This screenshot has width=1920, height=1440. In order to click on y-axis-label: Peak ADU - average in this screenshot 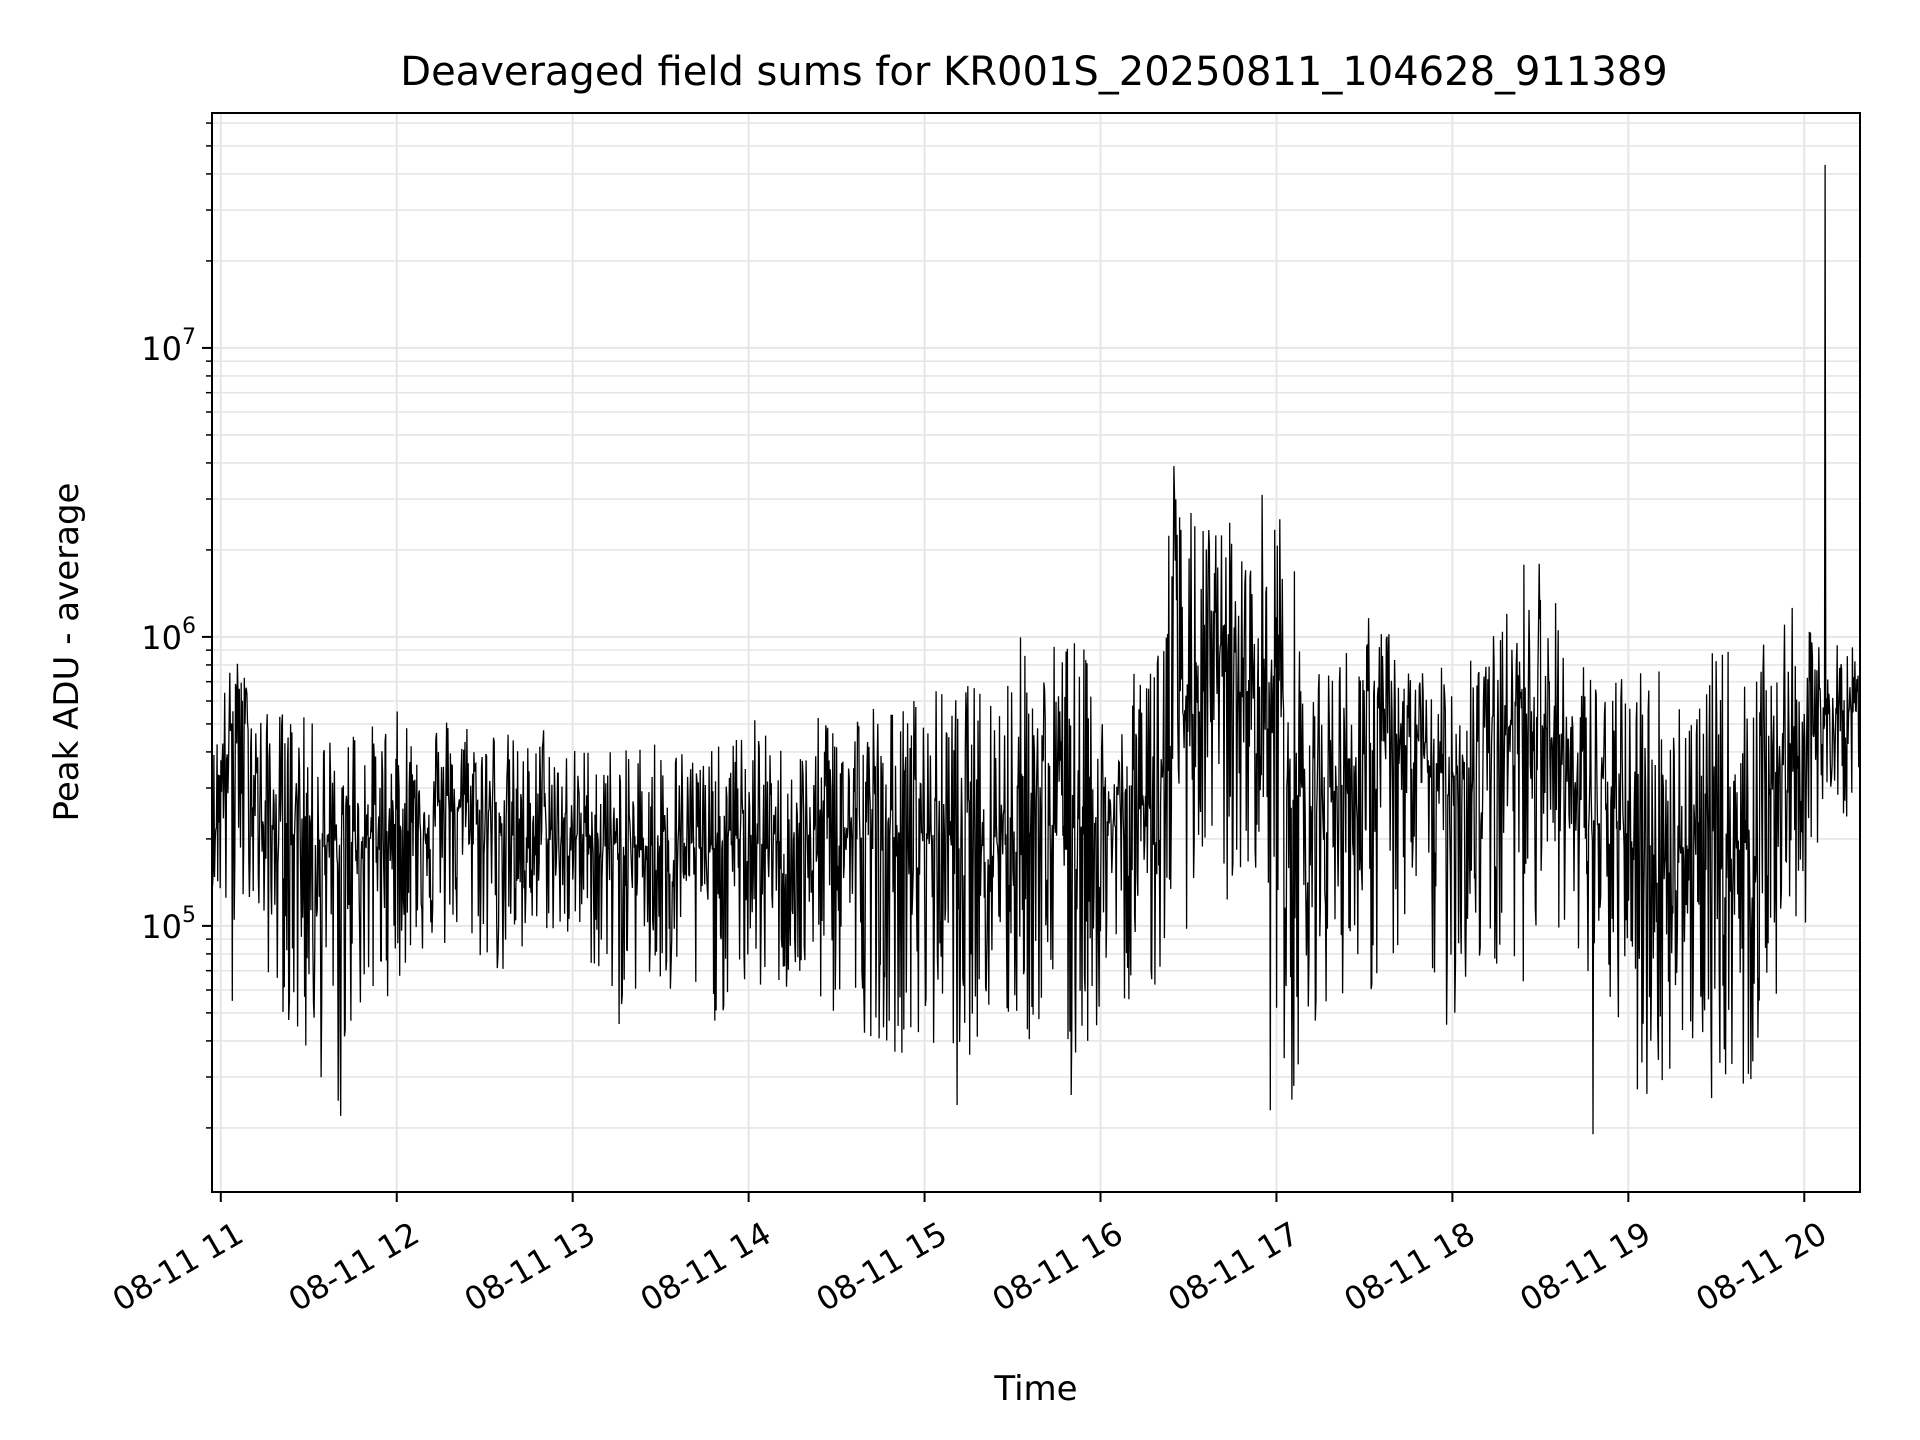, I will do `click(67, 652)`.